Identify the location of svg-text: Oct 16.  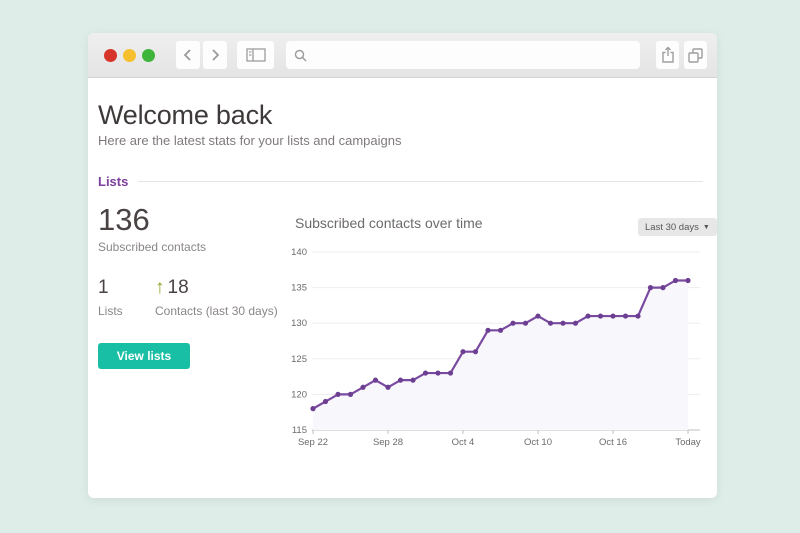
(613, 442).